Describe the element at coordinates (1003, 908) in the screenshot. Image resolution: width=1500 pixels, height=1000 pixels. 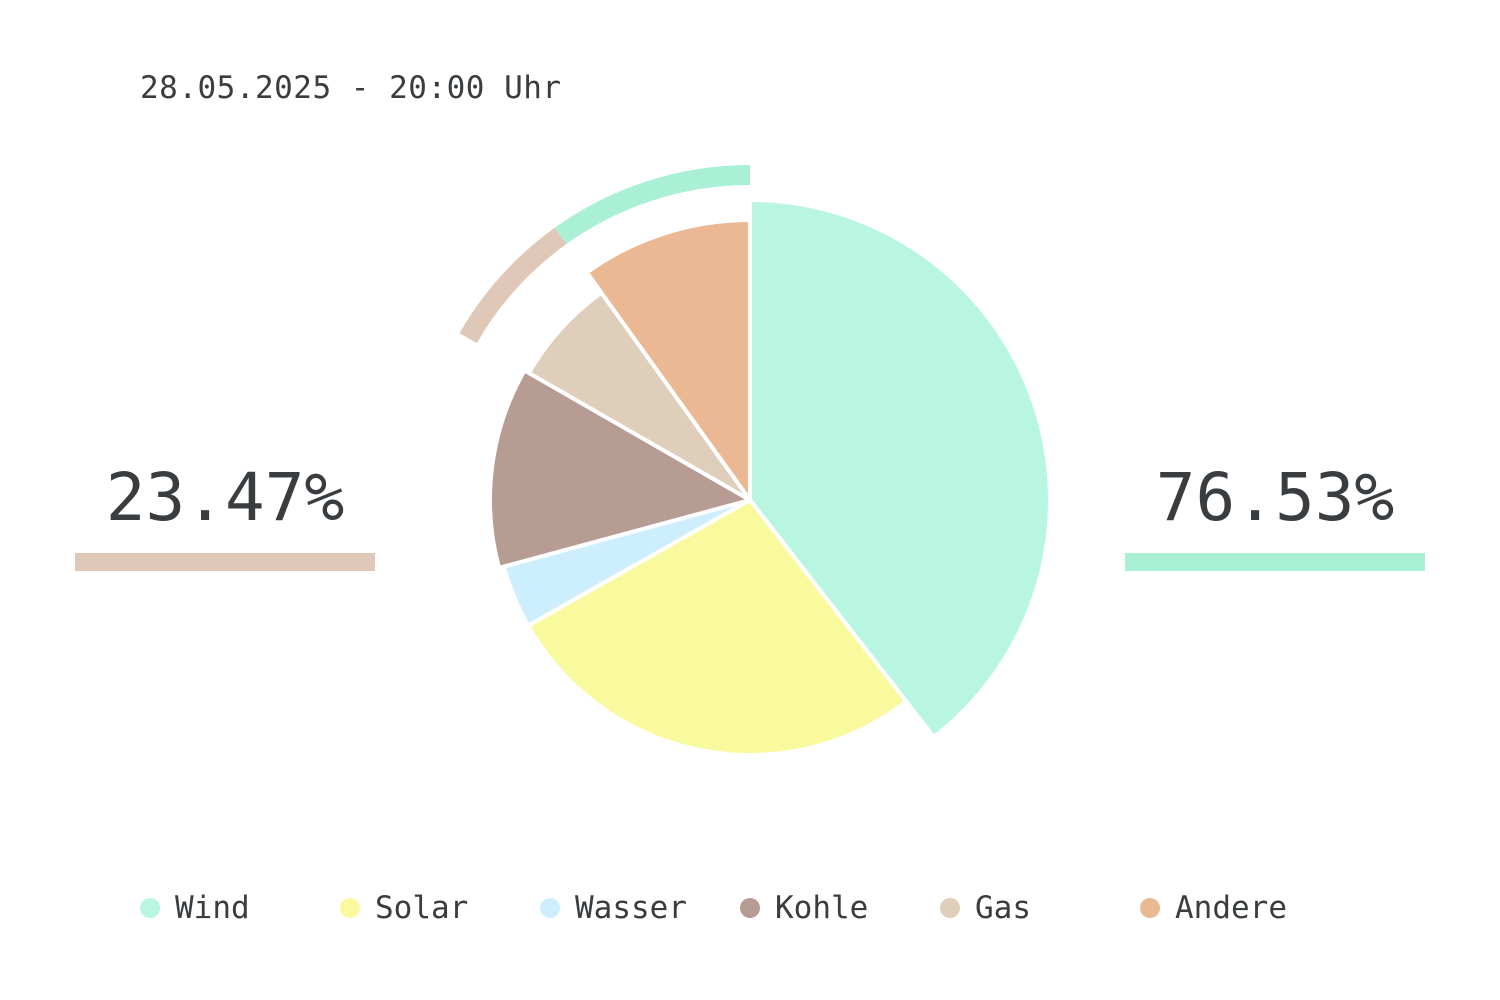
I see `legend-label: Gas` at that location.